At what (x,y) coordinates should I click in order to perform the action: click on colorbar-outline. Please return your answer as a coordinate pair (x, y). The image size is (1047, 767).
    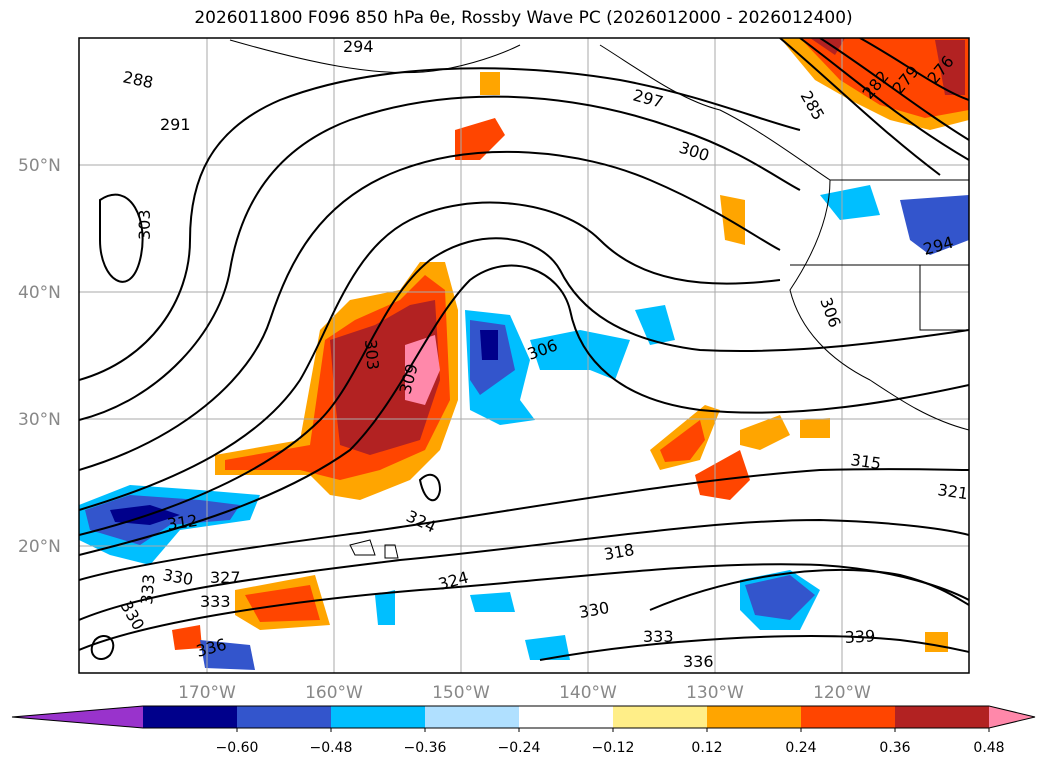
    Looking at the image, I should click on (523, 717).